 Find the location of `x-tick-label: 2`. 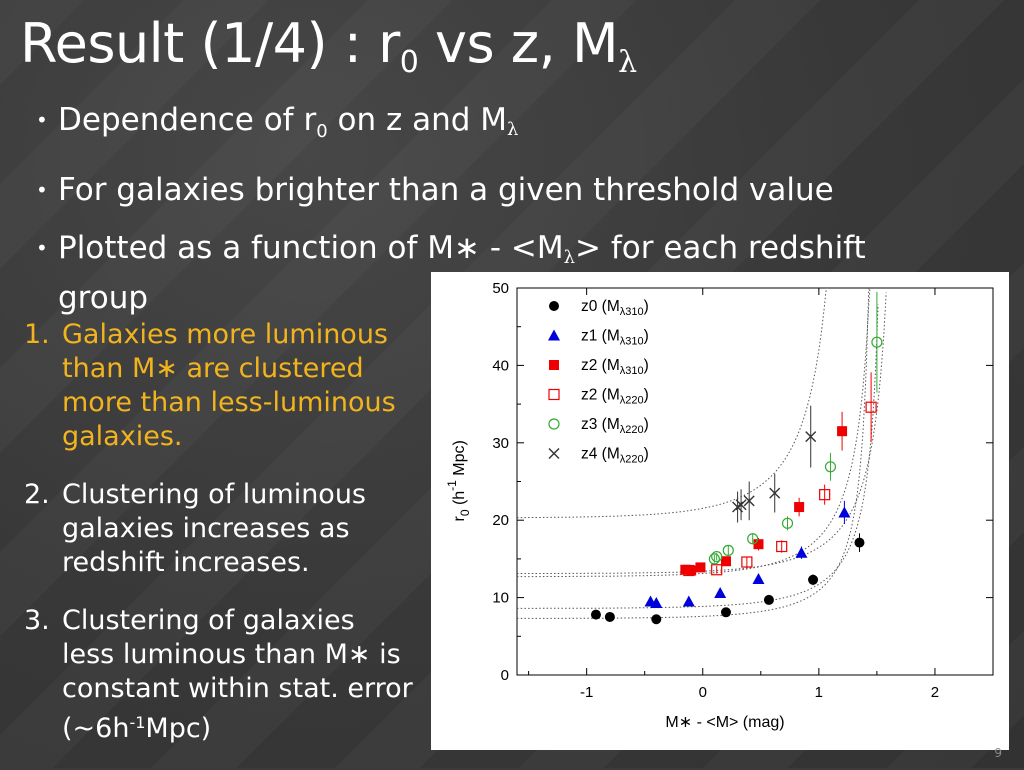

x-tick-label: 2 is located at coordinates (935, 692).